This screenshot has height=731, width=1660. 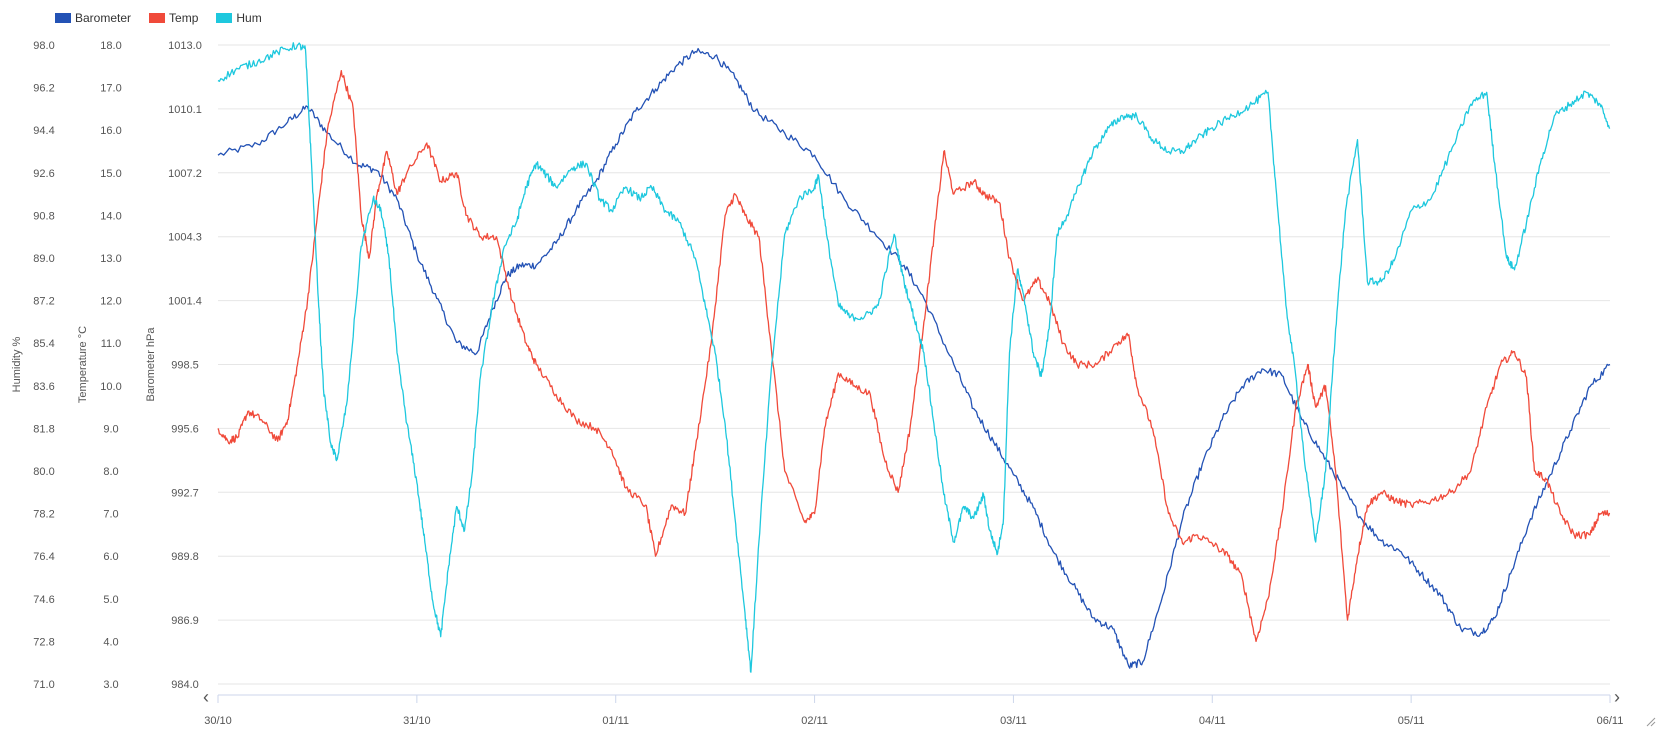 I want to click on temperature-tick-label: 9.0, so click(x=110, y=429).